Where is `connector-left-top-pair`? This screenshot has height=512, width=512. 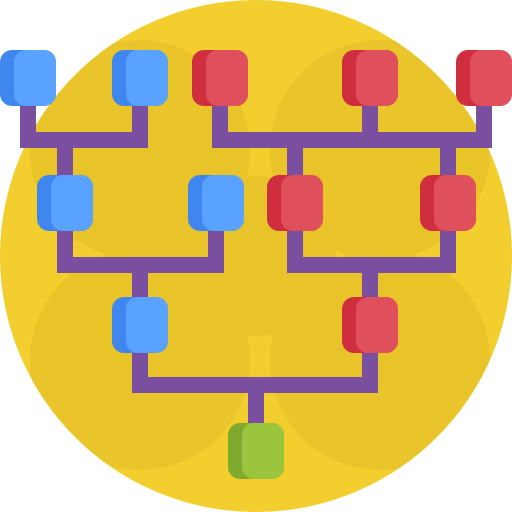 connector-left-top-pair is located at coordinates (84, 124).